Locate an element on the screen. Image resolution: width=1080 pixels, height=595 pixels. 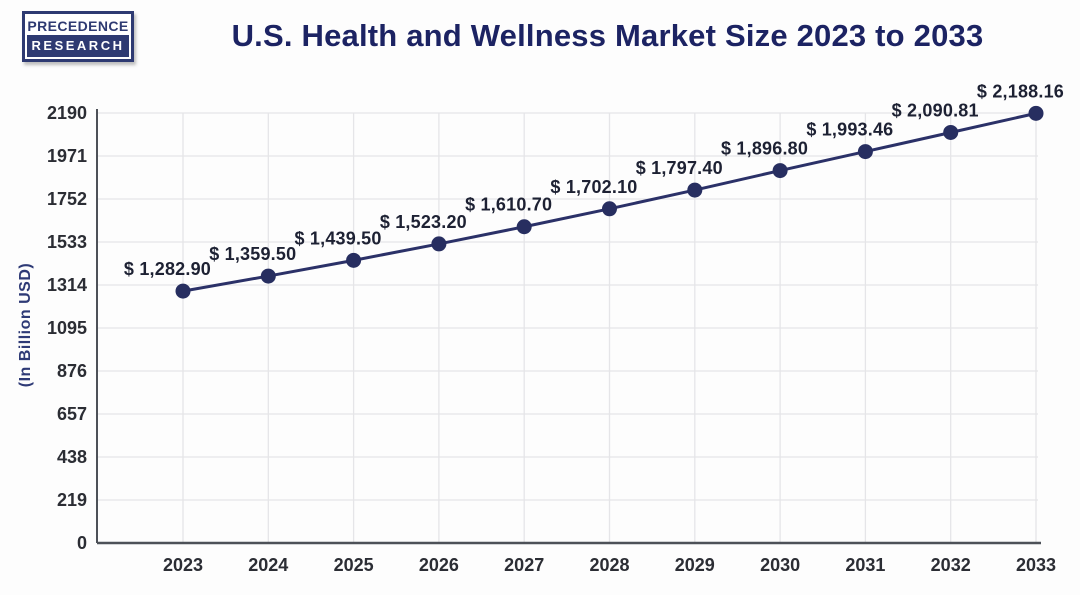
y-axis-title: (In Billion USD) is located at coordinates (25, 325).